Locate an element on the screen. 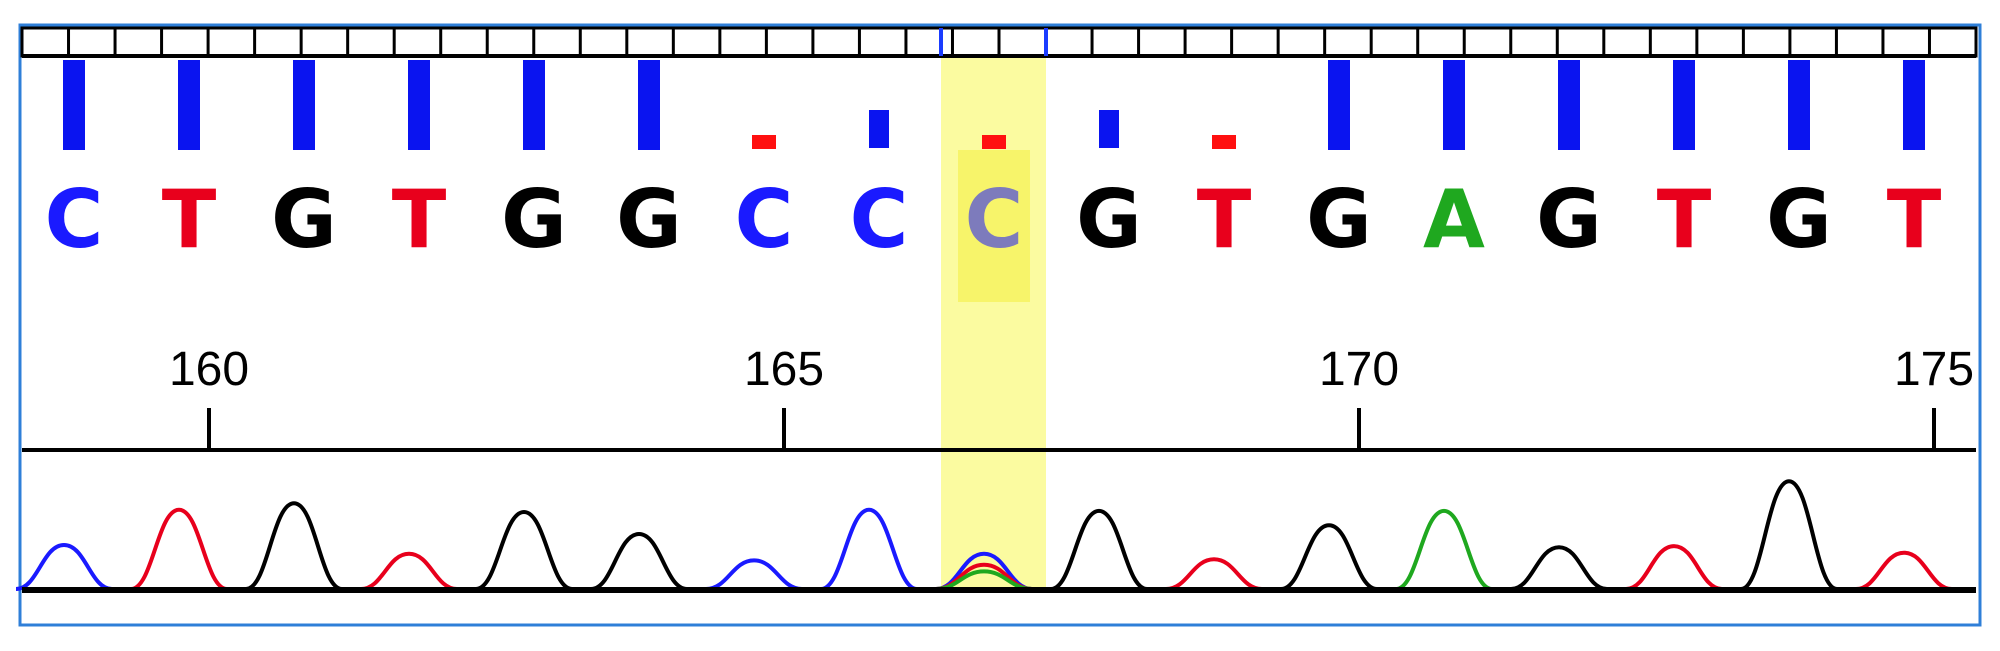 The height and width of the screenshot is (651, 2000). position-label: 165 is located at coordinates (784, 369).